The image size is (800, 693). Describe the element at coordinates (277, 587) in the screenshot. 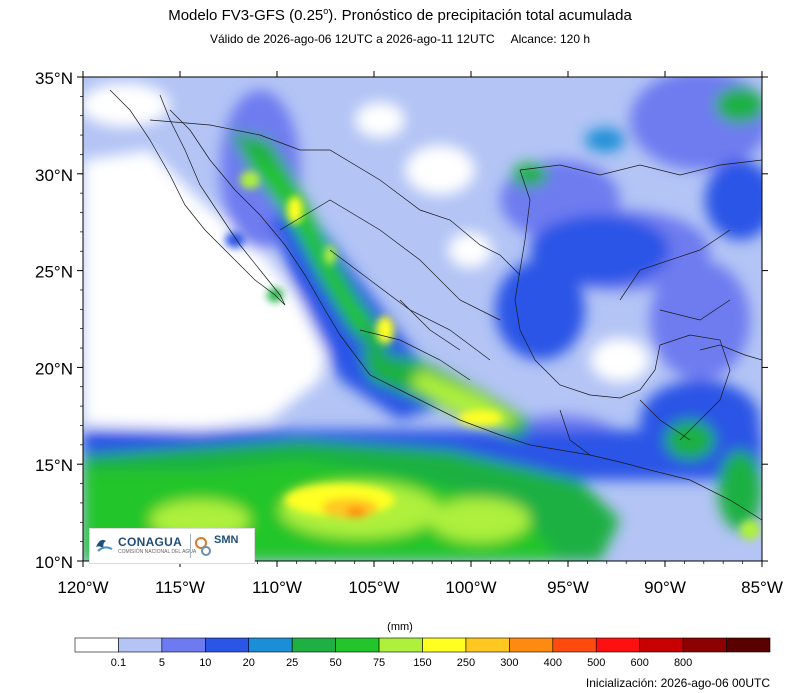

I see `lon-label: 110°W` at that location.